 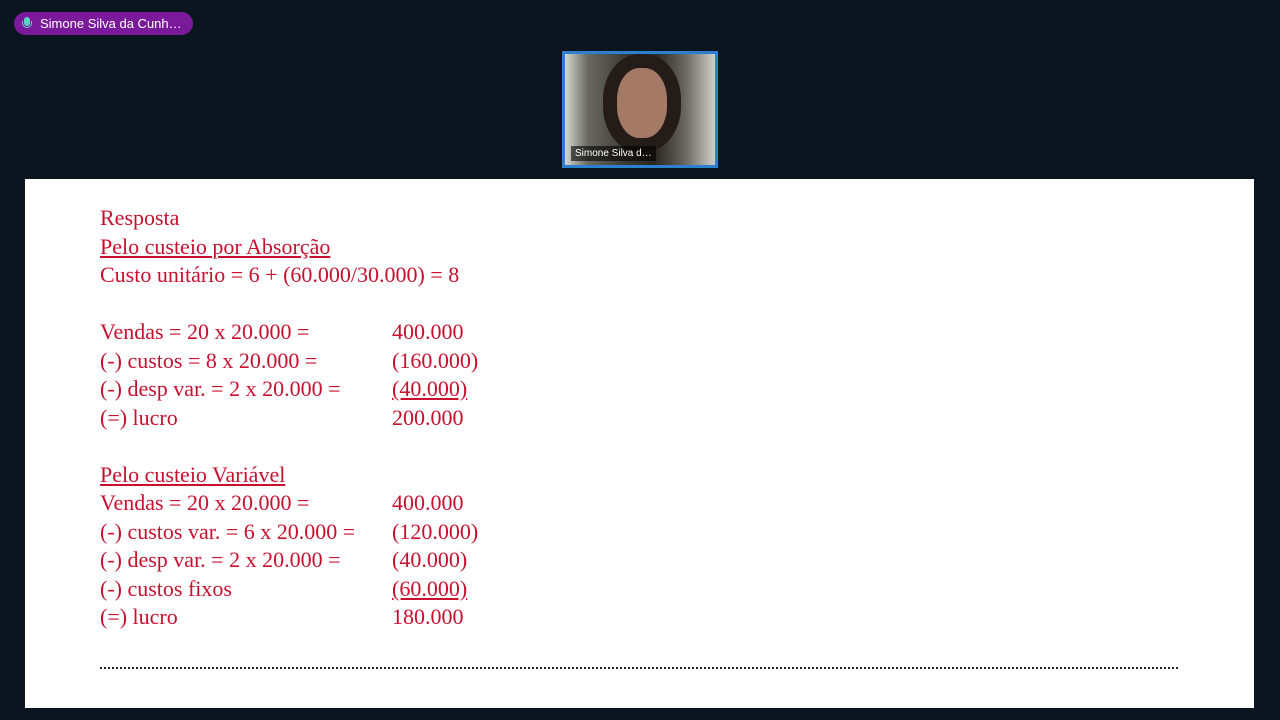 What do you see at coordinates (282, 617) in the screenshot?
I see `row: (=) lucro 180.000` at bounding box center [282, 617].